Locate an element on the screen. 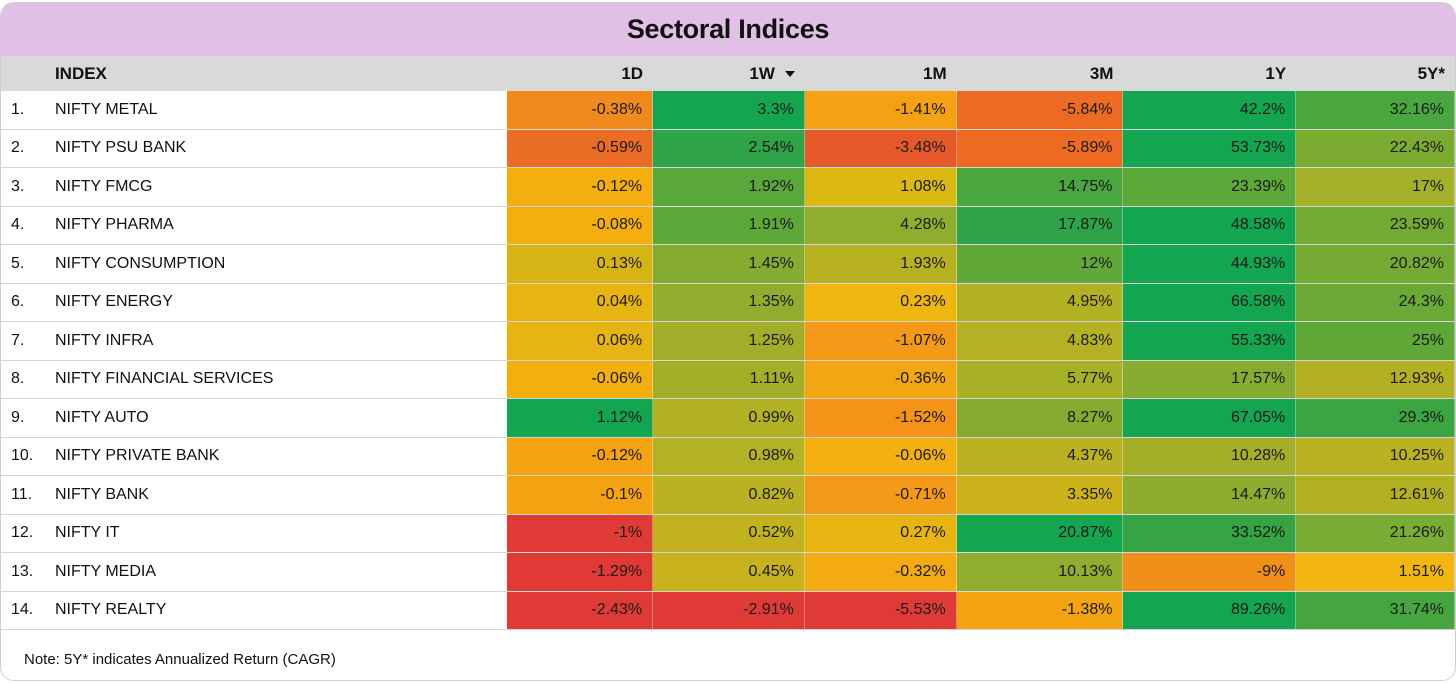  return-cell-m1: -5.53% is located at coordinates (880, 610).